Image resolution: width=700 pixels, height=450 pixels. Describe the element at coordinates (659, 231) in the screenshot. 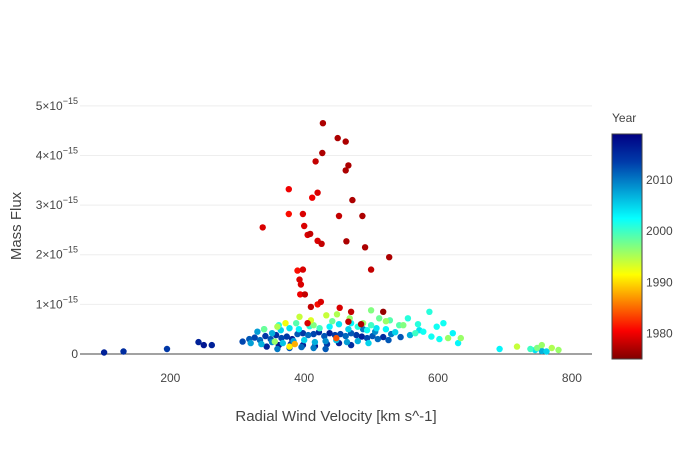

I see `colorbar-tick-label: 2000` at that location.